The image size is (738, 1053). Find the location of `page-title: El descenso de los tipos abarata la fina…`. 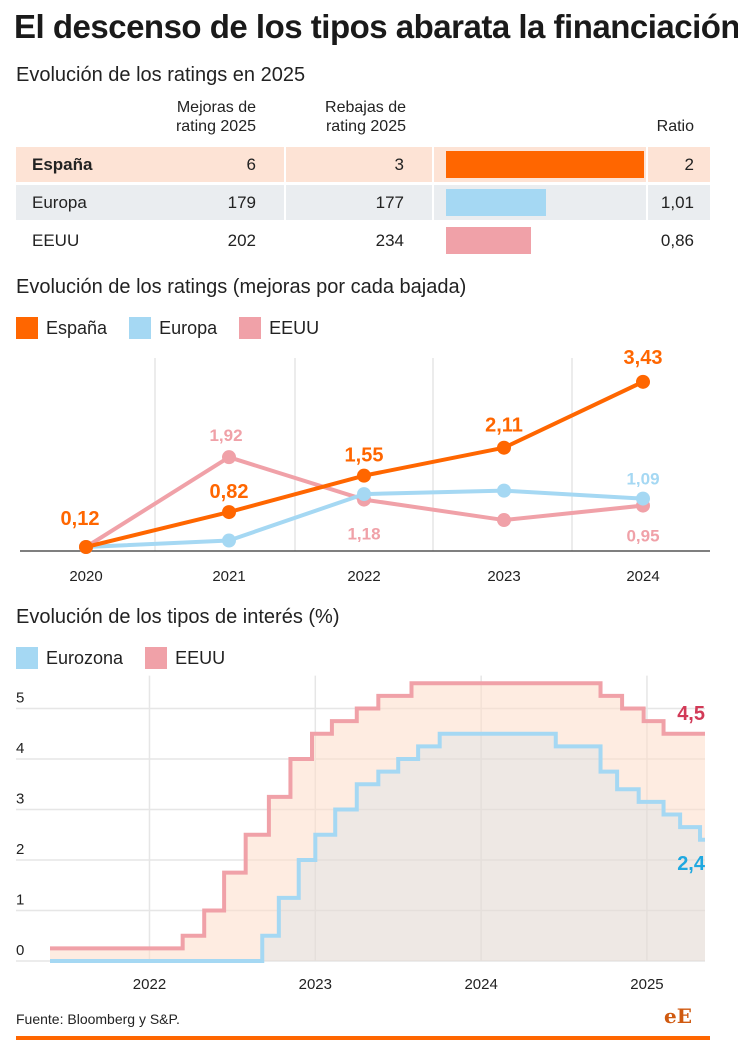

page-title: El descenso de los tipos abarata la fina… is located at coordinates (376, 26).